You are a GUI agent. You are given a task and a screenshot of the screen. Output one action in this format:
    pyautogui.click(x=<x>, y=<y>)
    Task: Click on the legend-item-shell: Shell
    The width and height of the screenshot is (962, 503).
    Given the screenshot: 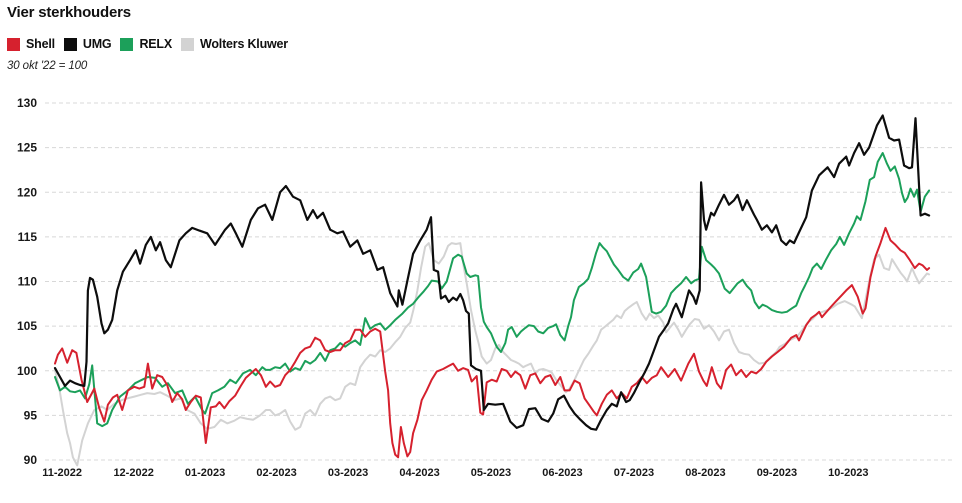 What is the action you would take?
    pyautogui.click(x=31, y=44)
    